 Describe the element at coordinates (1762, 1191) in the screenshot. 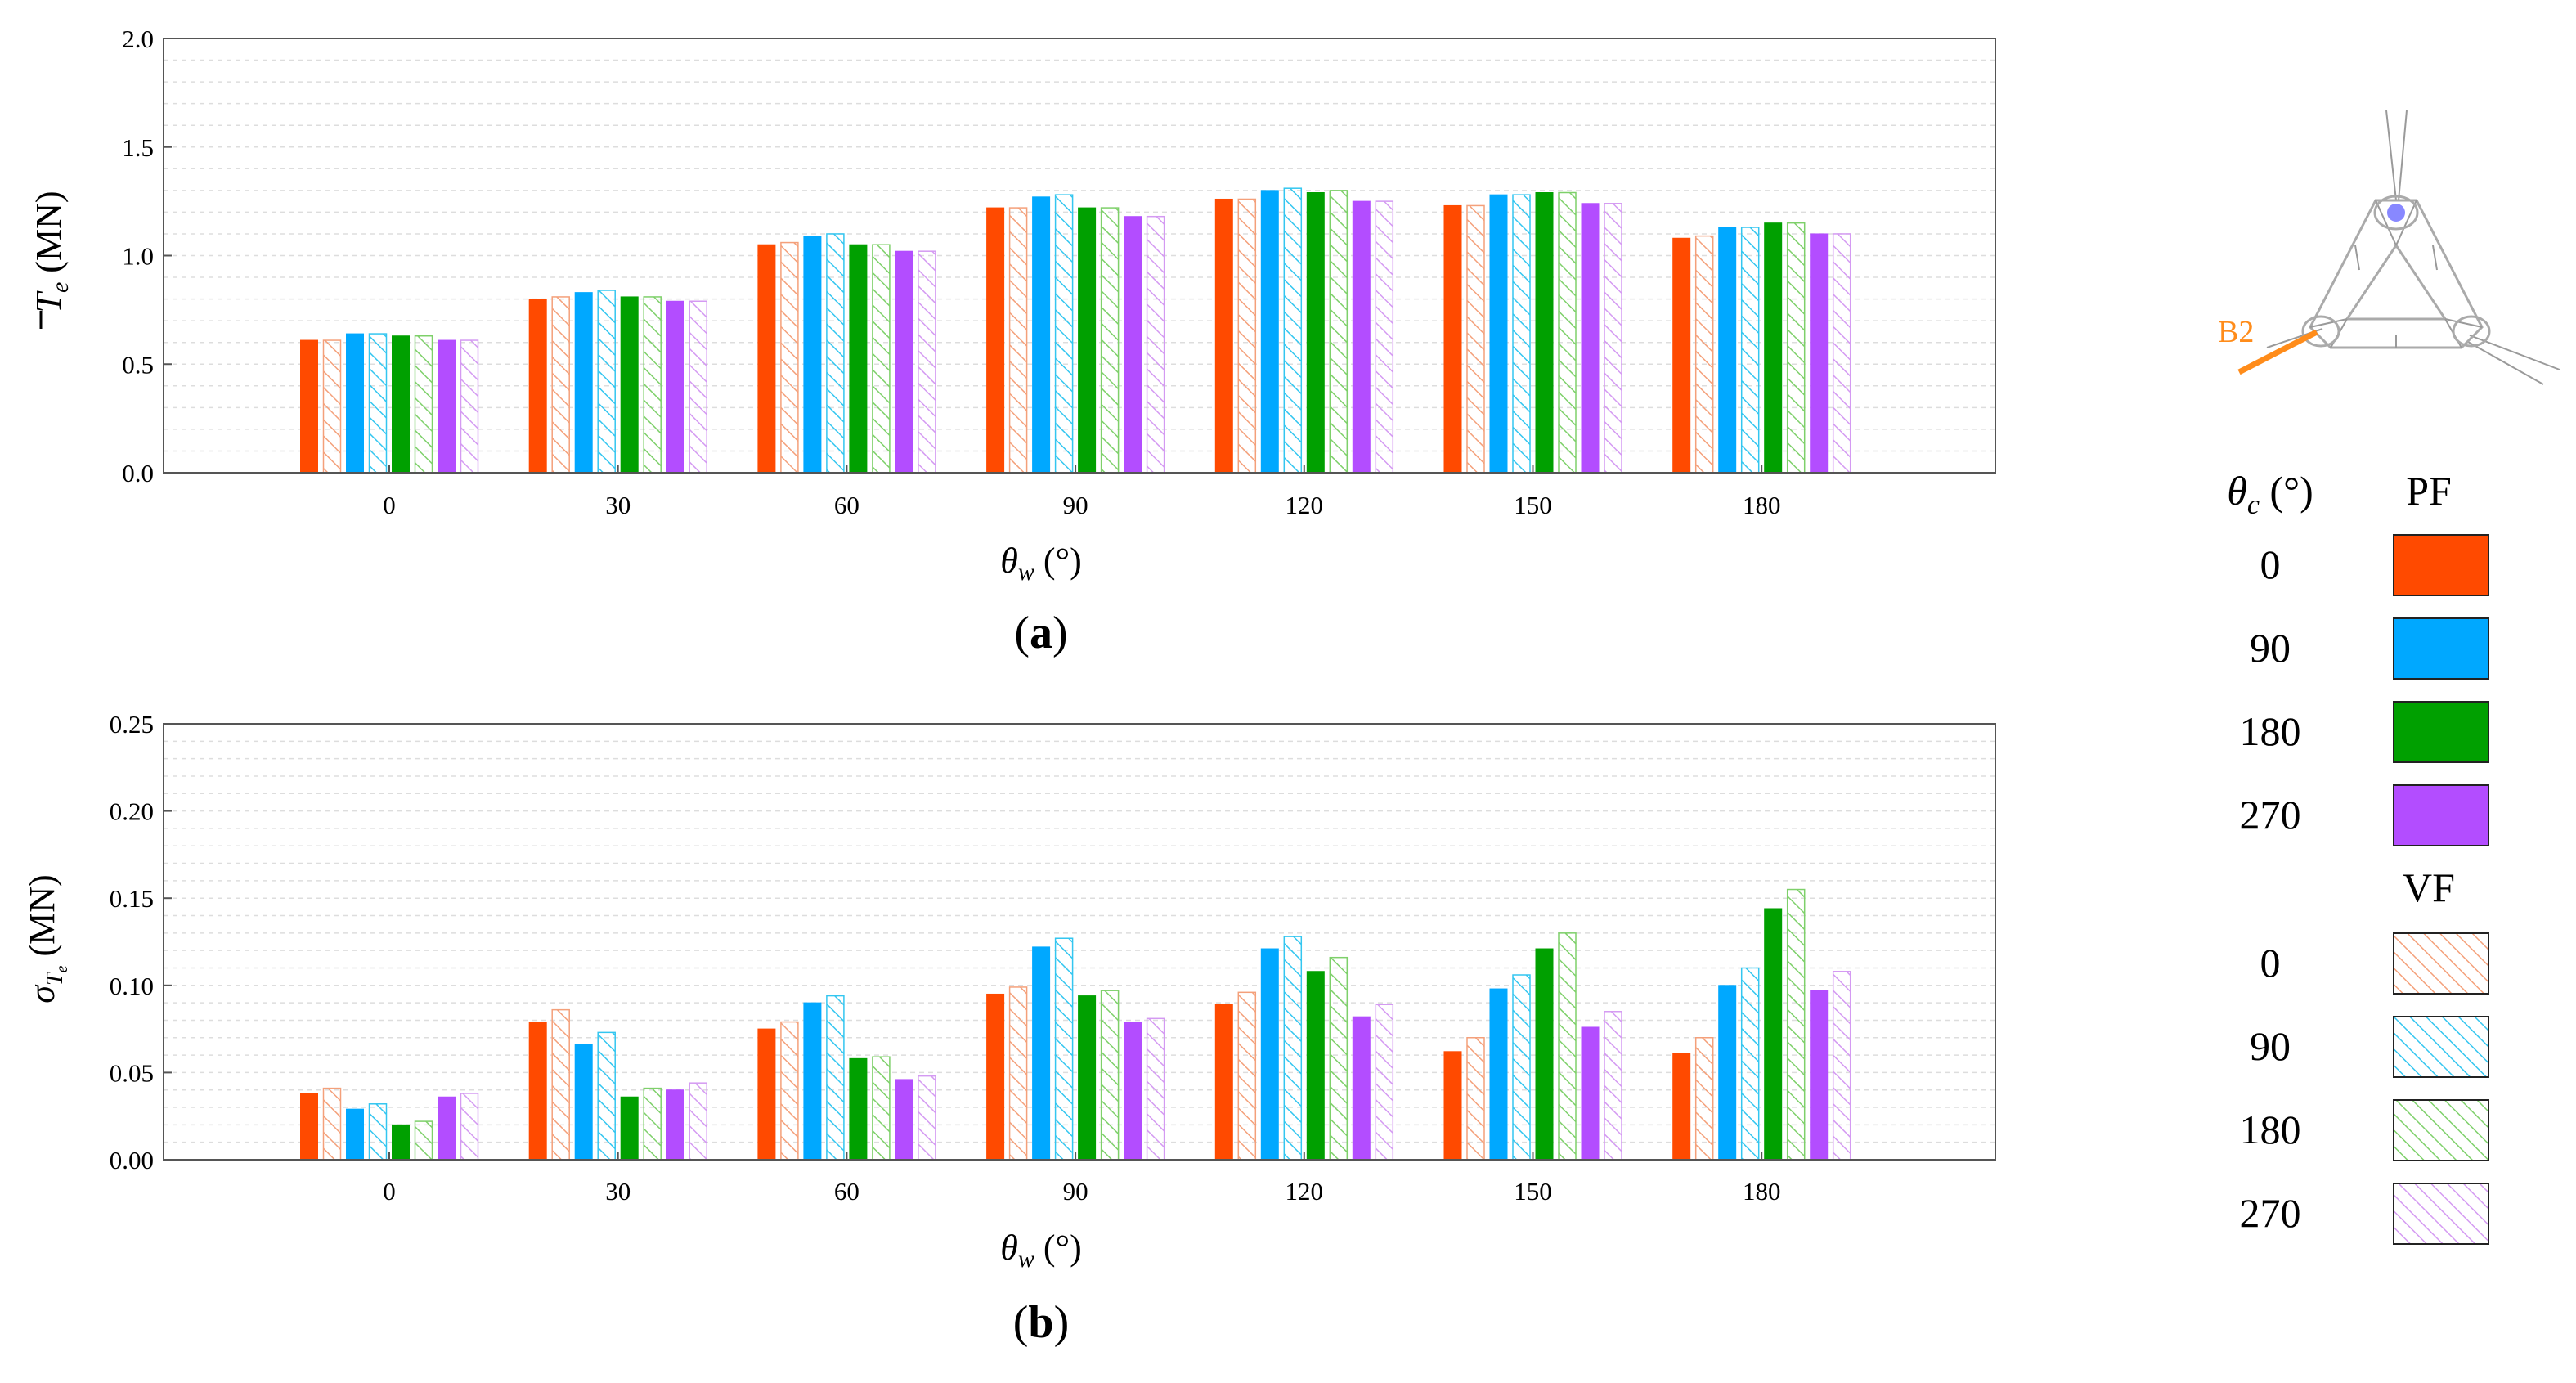

I see `x-tick-label: 180` at that location.